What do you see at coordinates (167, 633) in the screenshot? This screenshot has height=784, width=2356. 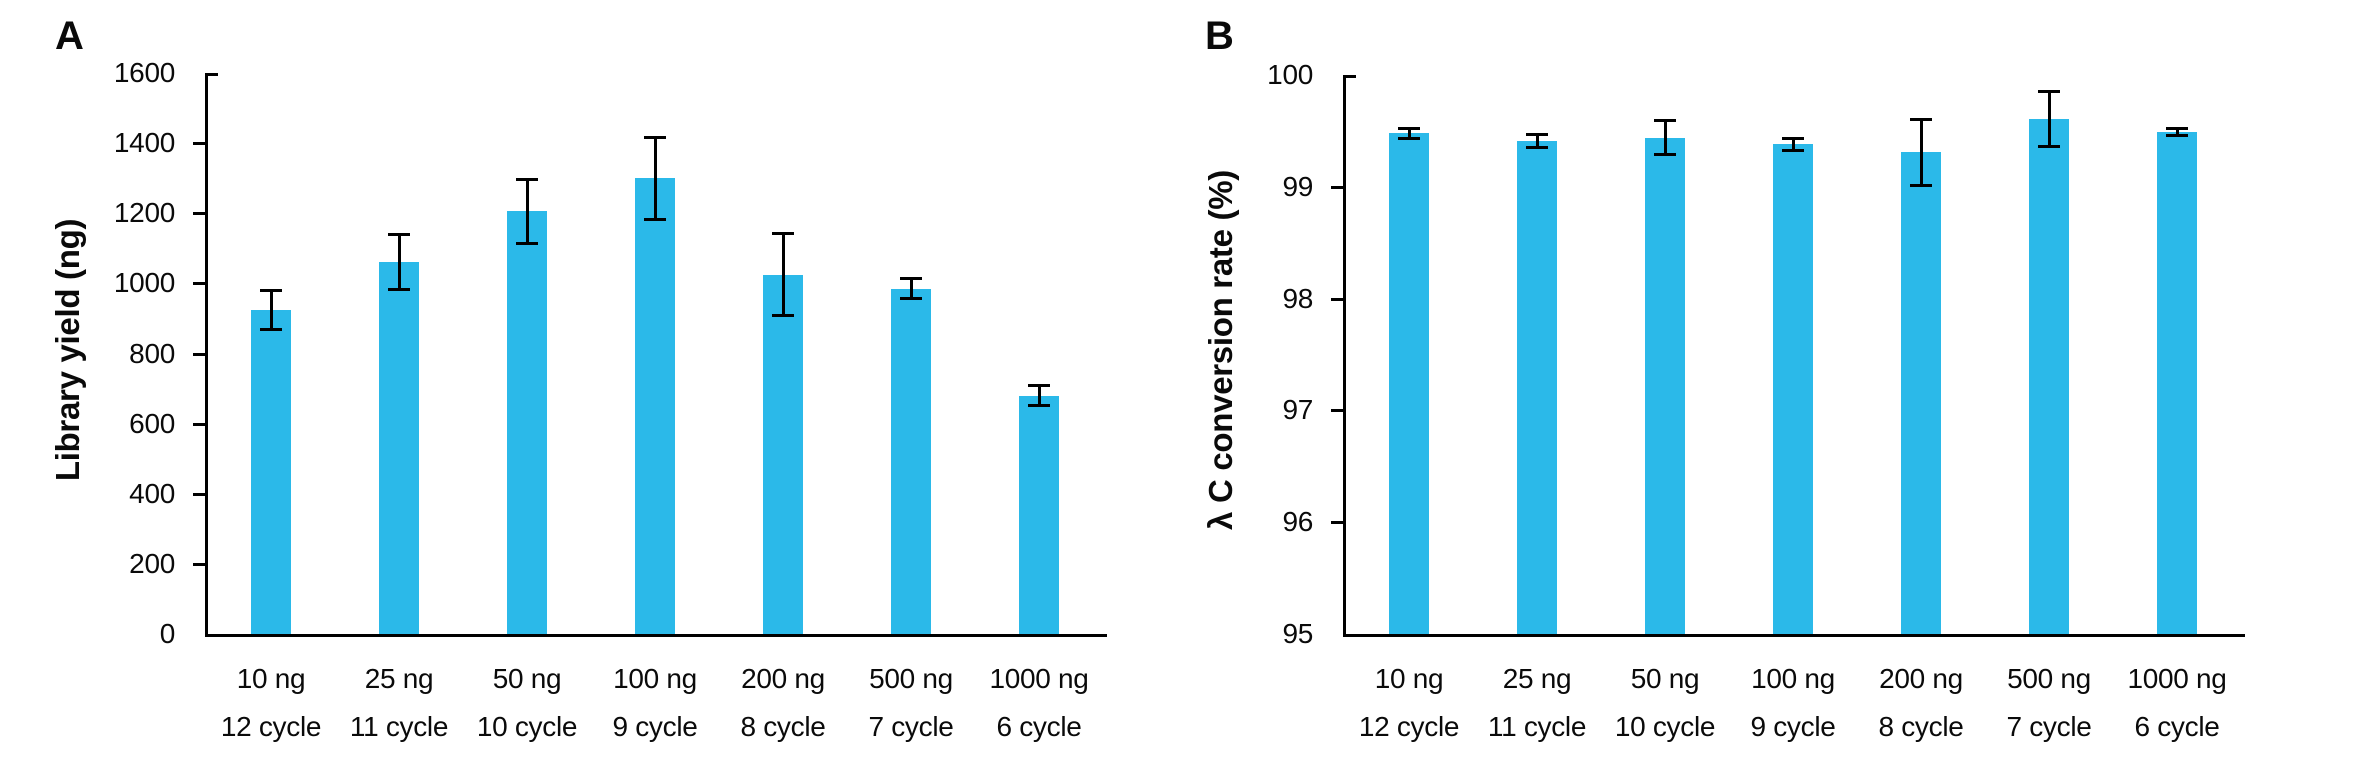 I see `y-axis-tick-label: 0` at bounding box center [167, 633].